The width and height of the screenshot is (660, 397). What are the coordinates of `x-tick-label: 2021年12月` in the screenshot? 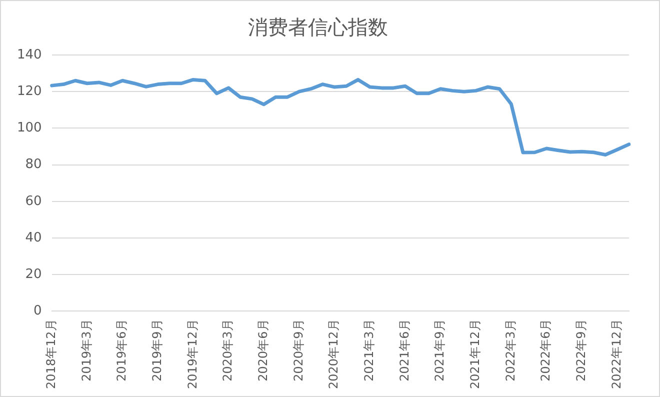 It's located at (475, 354).